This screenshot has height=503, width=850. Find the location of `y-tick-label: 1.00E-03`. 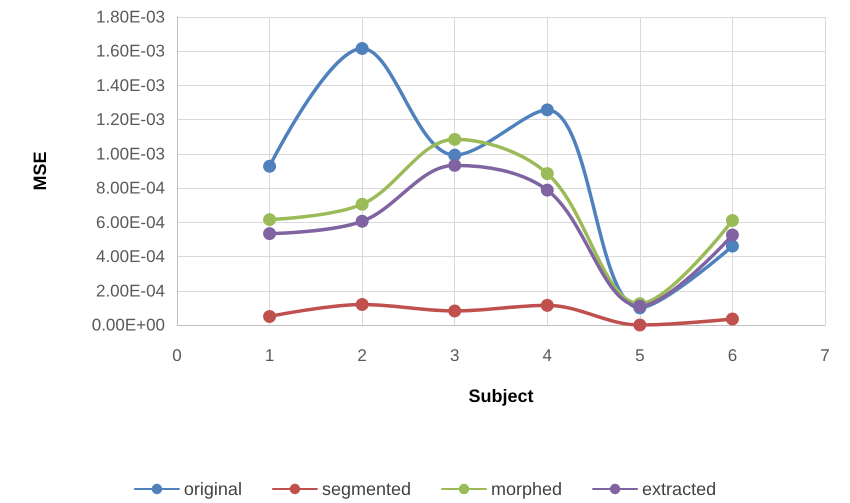

y-tick-label: 1.00E-03 is located at coordinates (130, 154).